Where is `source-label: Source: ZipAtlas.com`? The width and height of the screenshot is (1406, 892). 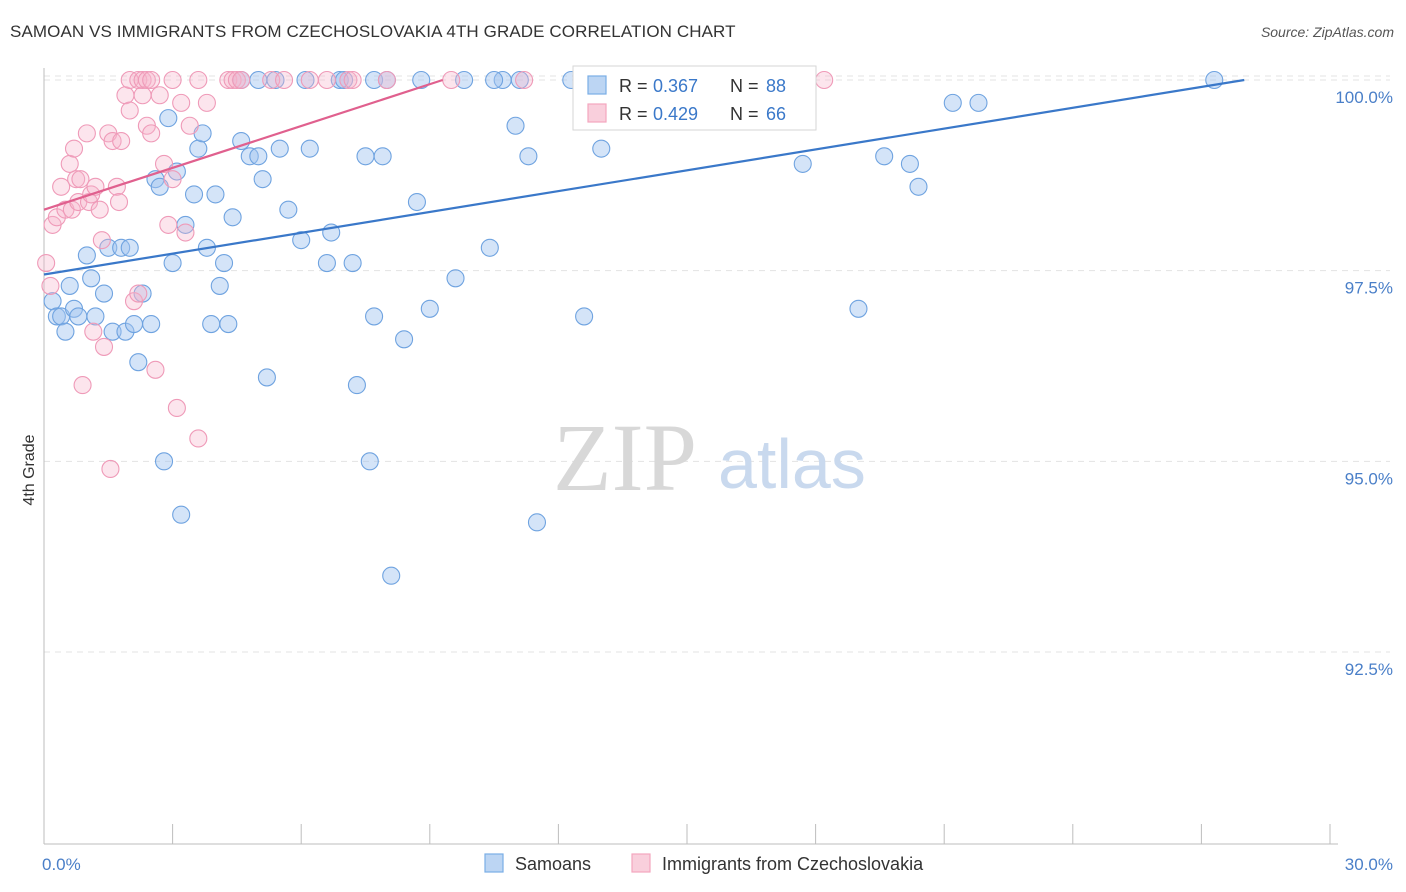 source-label: Source: ZipAtlas.com is located at coordinates (1327, 32).